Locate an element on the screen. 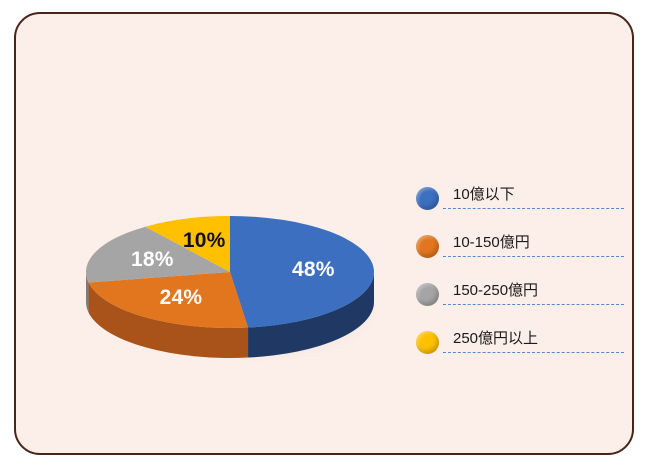  legend-item-1: 10-150億円 is located at coordinates (520, 246).